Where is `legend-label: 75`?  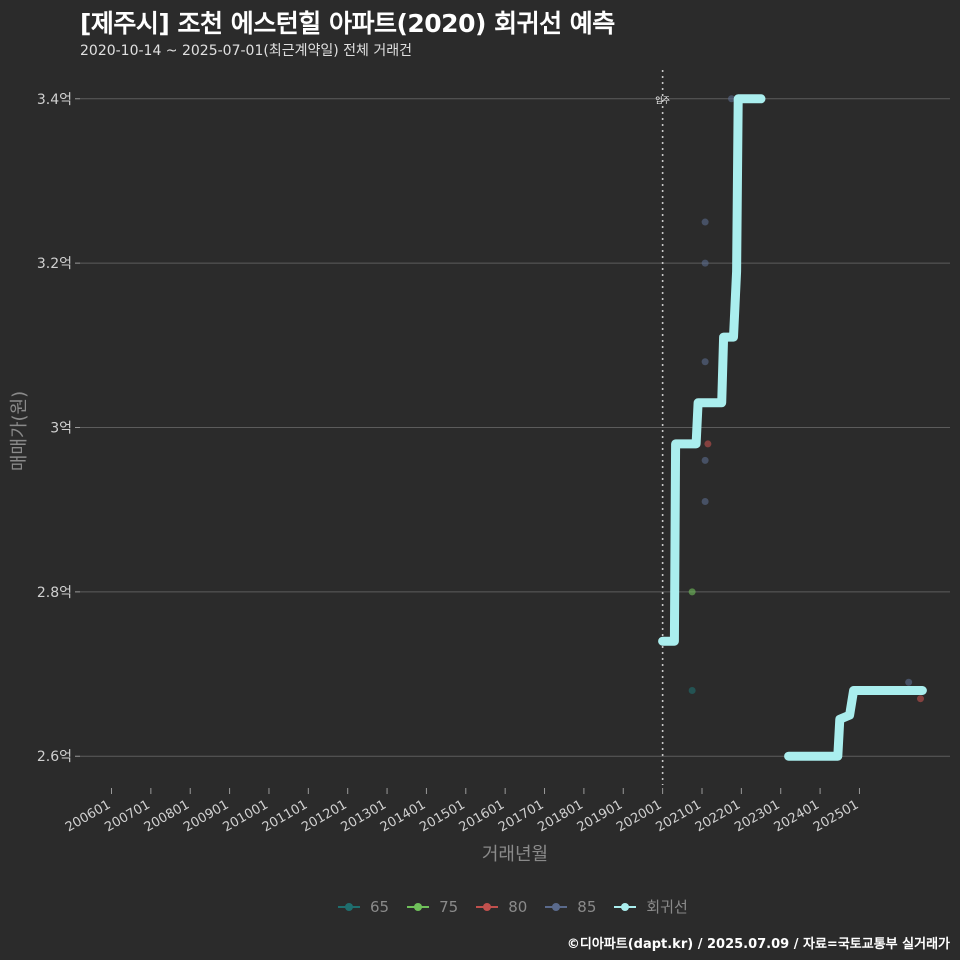 legend-label: 75 is located at coordinates (449, 906).